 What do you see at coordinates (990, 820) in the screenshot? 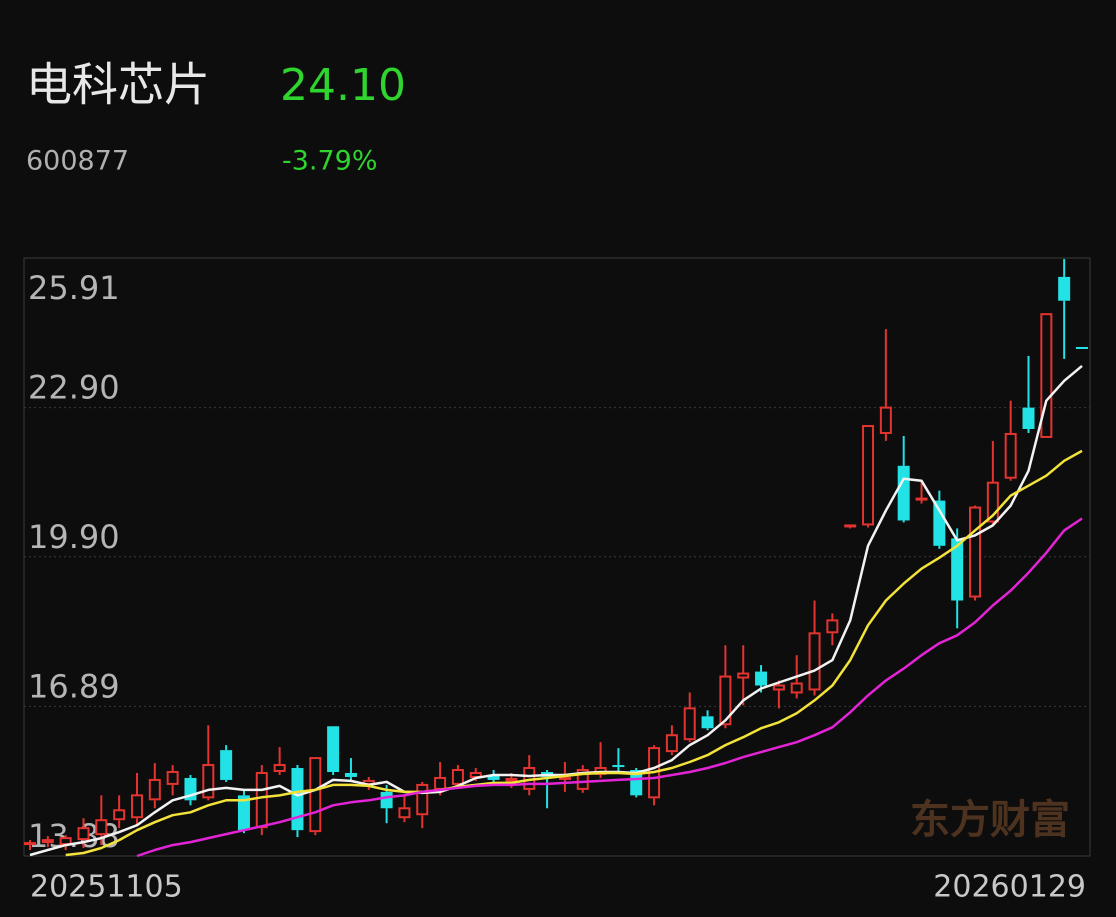
I see `watermark: 东方财富` at bounding box center [990, 820].